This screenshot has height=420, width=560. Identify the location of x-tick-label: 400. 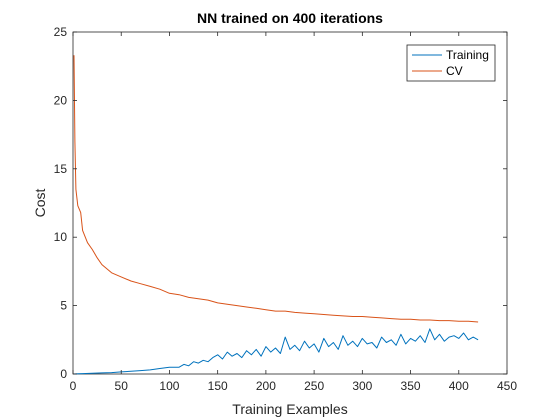
(459, 386).